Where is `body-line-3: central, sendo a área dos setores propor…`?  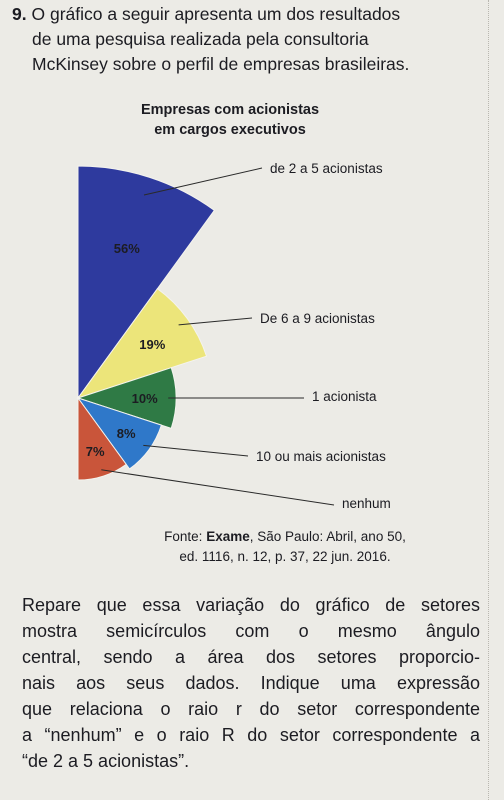
body-line-3: central, sendo a área dos setores propor… is located at coordinates (251, 657).